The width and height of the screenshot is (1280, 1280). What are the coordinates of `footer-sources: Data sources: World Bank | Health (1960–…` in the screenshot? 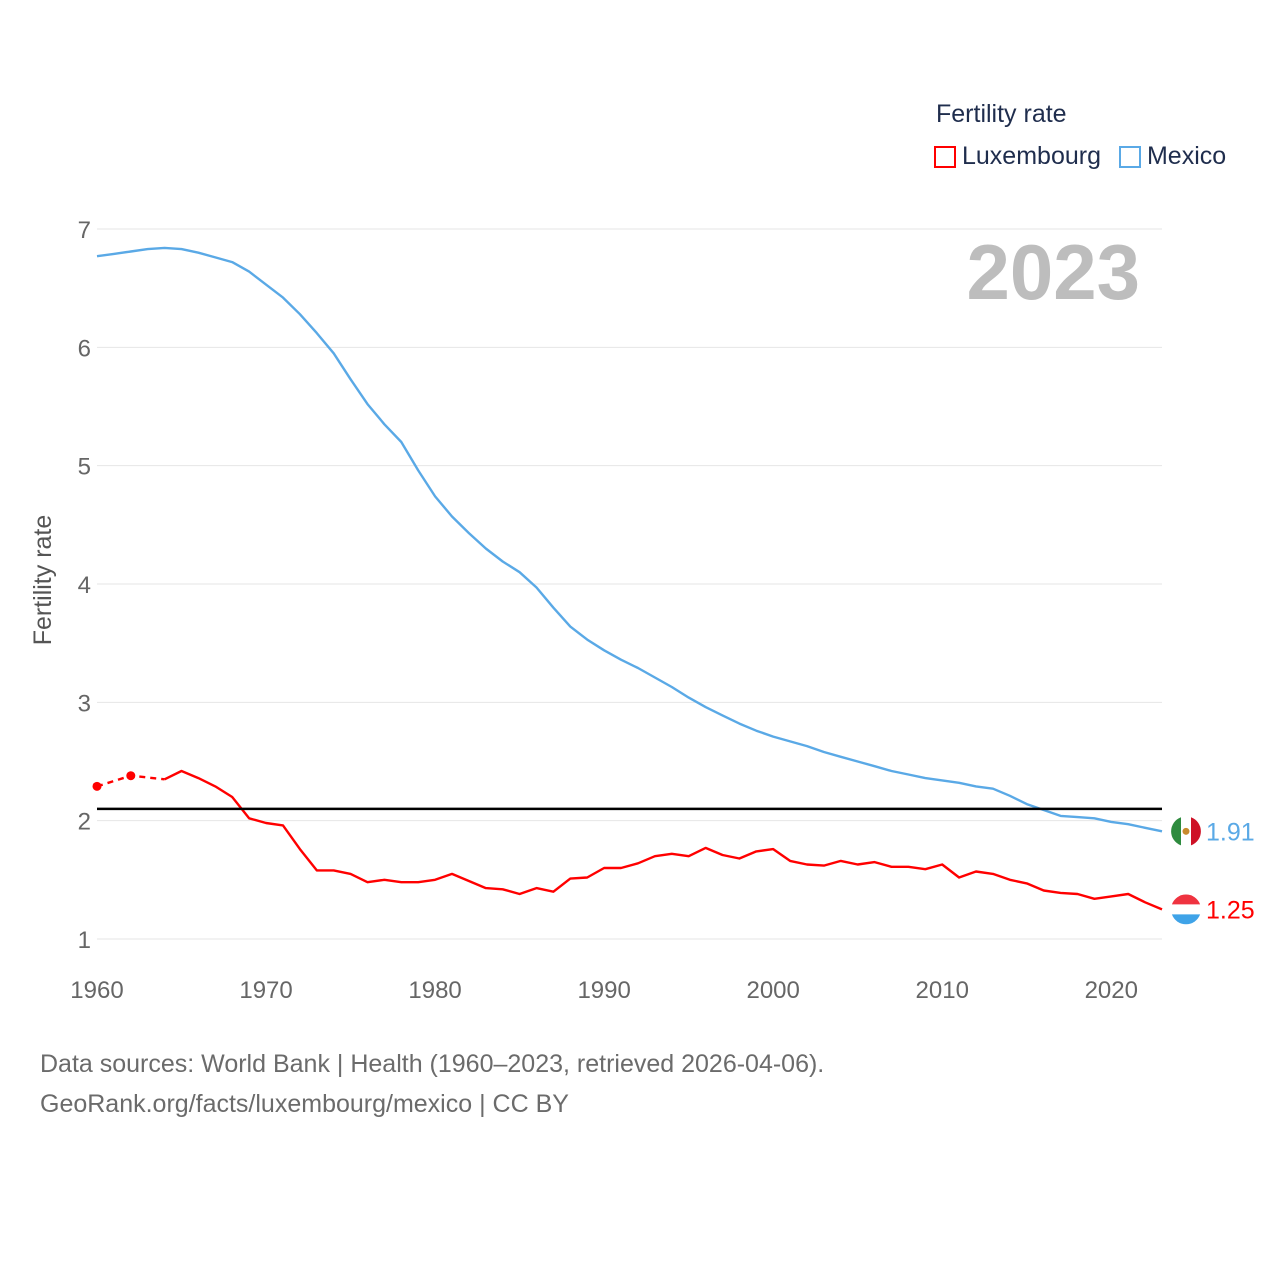 It's located at (432, 1064).